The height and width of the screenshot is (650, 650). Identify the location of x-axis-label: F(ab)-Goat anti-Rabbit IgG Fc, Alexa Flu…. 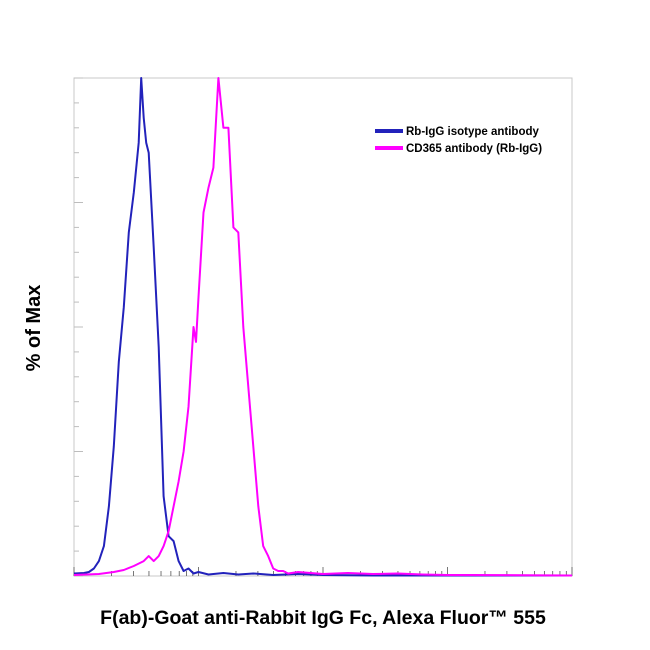
(323, 618).